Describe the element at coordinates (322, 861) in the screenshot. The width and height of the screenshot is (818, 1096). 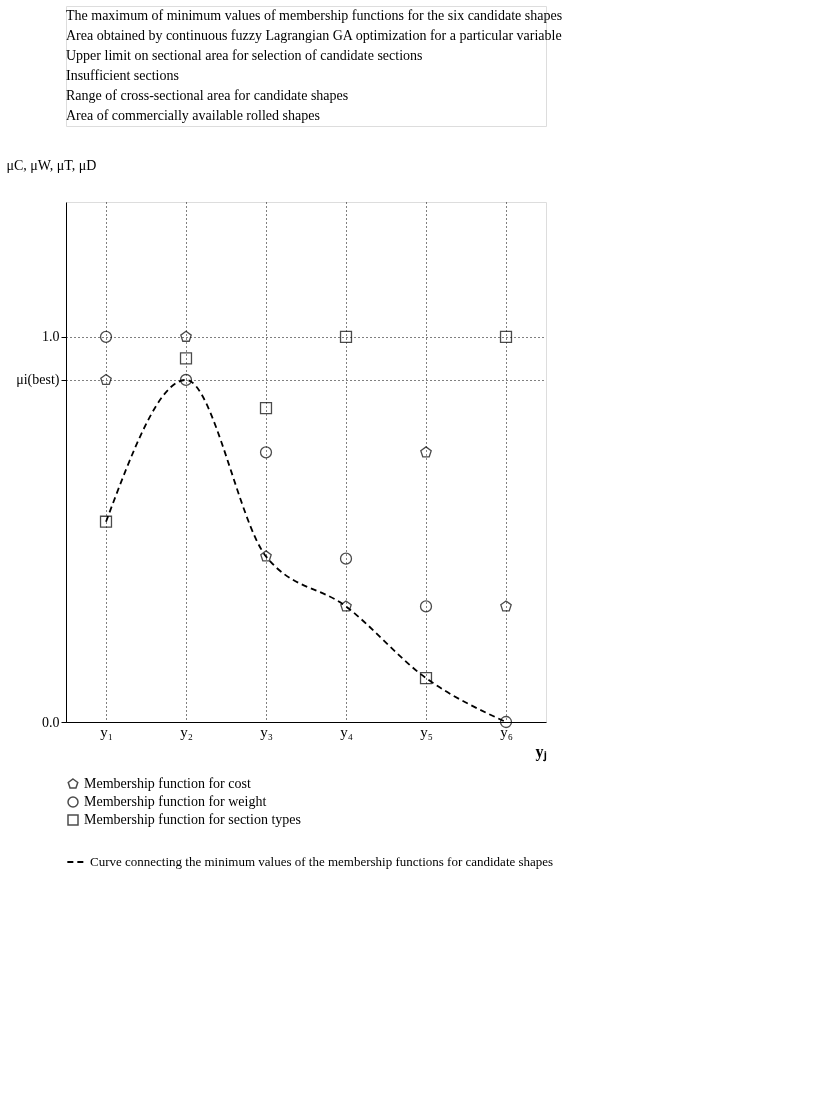
I see `legend-label: Curve connecting the minimum values of the membership functions for candidate shapes` at that location.